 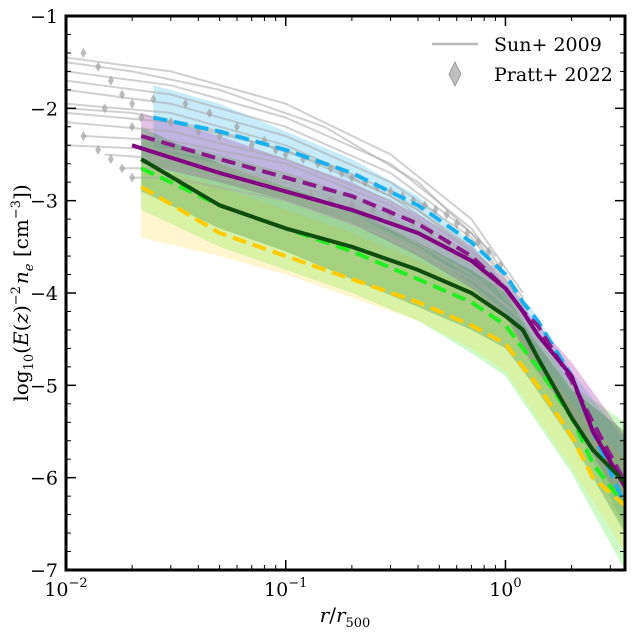 What do you see at coordinates (548, 45) in the screenshot?
I see `legend-sun-label: Sun+ 2009` at bounding box center [548, 45].